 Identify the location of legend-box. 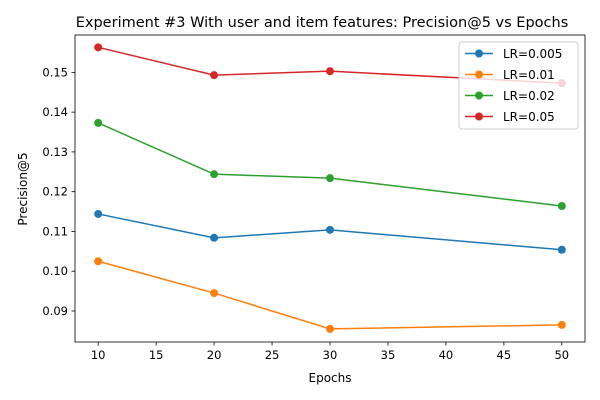
(518, 85).